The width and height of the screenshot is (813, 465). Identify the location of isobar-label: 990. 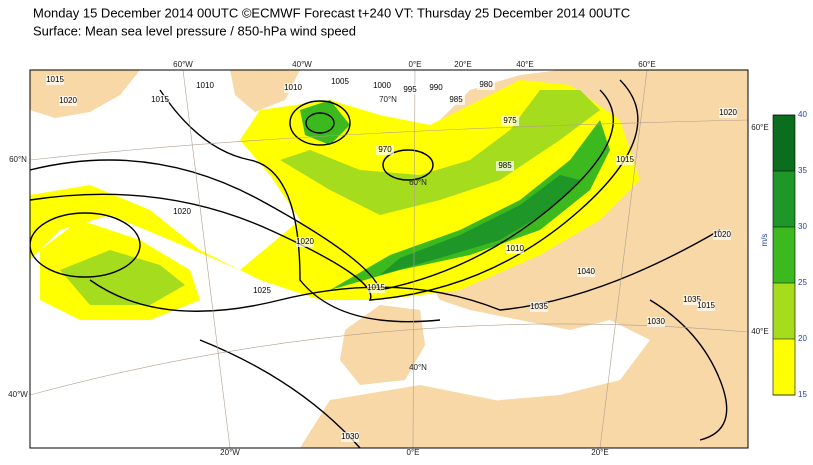
(436, 87).